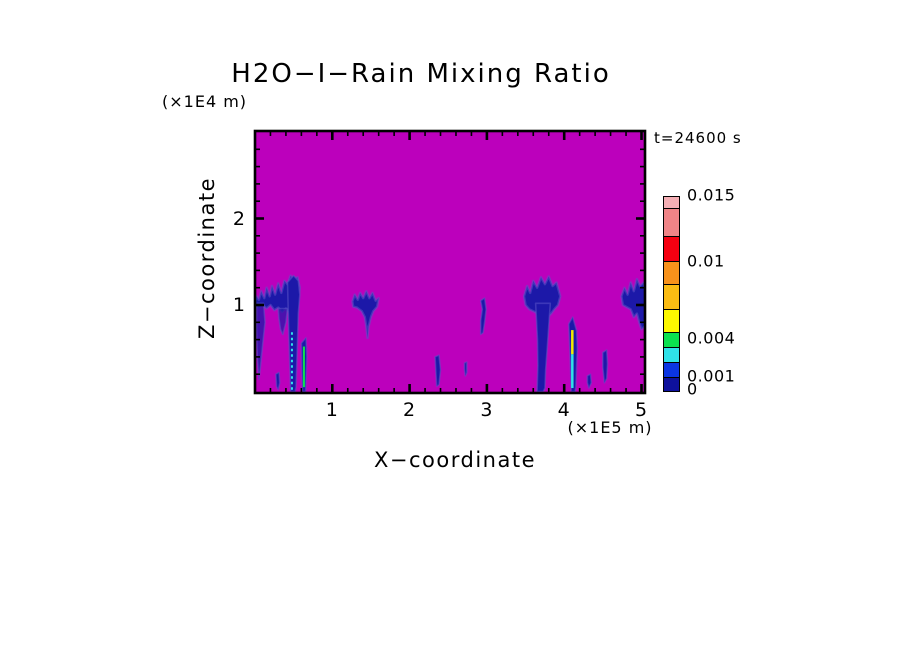 This screenshot has width=904, height=654. Describe the element at coordinates (455, 460) in the screenshot. I see `x-axis-title: X−coordinate` at that location.